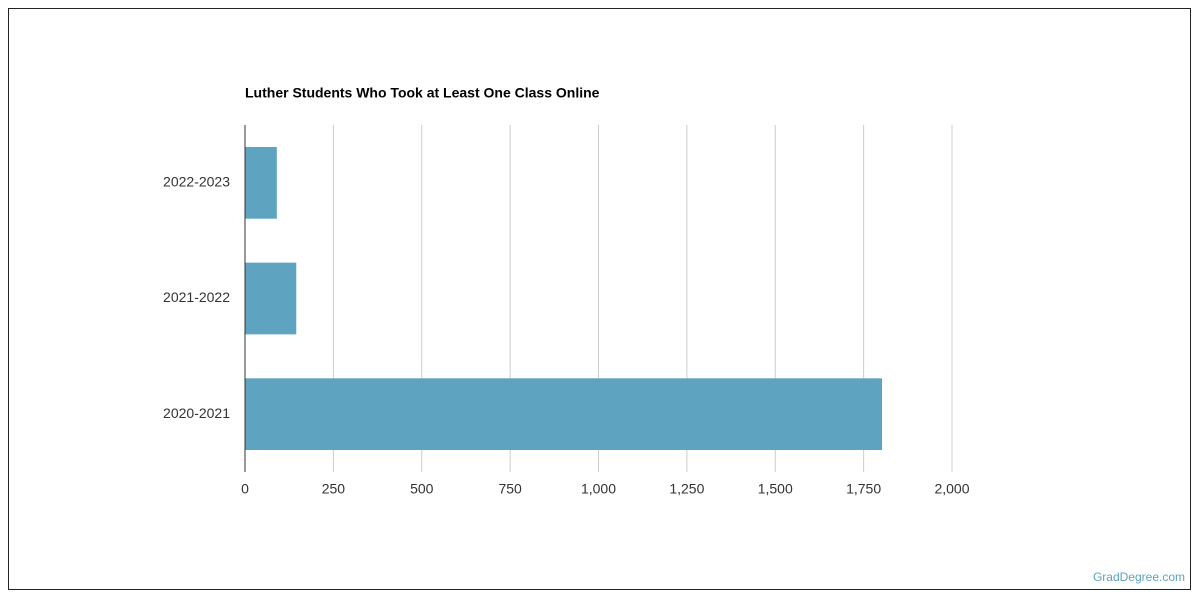 The height and width of the screenshot is (600, 1200). What do you see at coordinates (422, 489) in the screenshot?
I see `x-tick-label: 500` at bounding box center [422, 489].